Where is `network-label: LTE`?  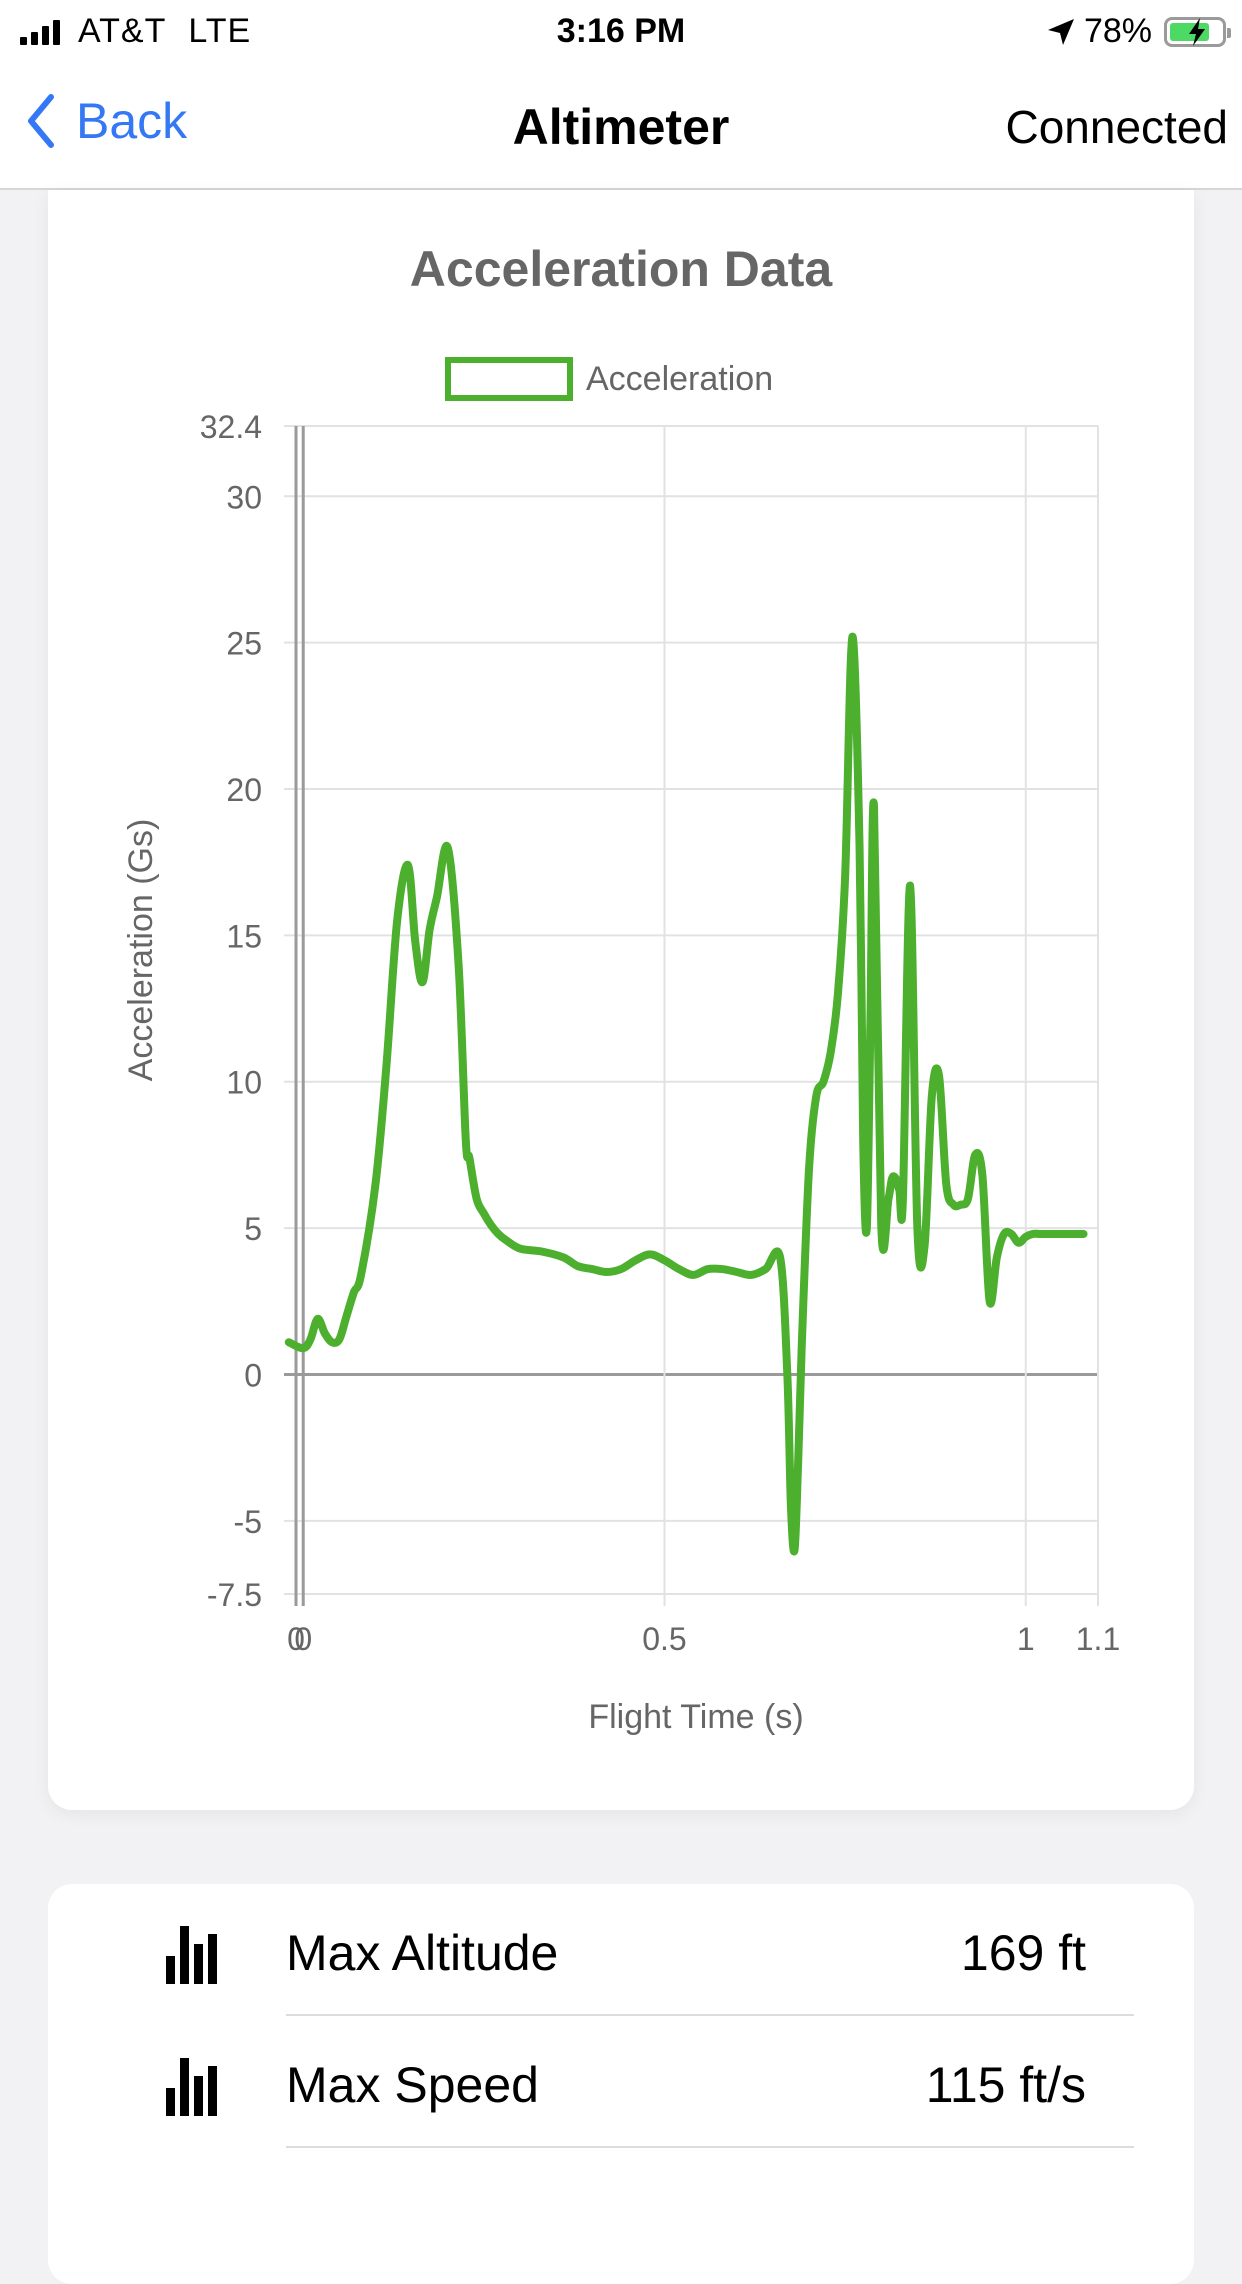
network-label: LTE is located at coordinates (220, 31).